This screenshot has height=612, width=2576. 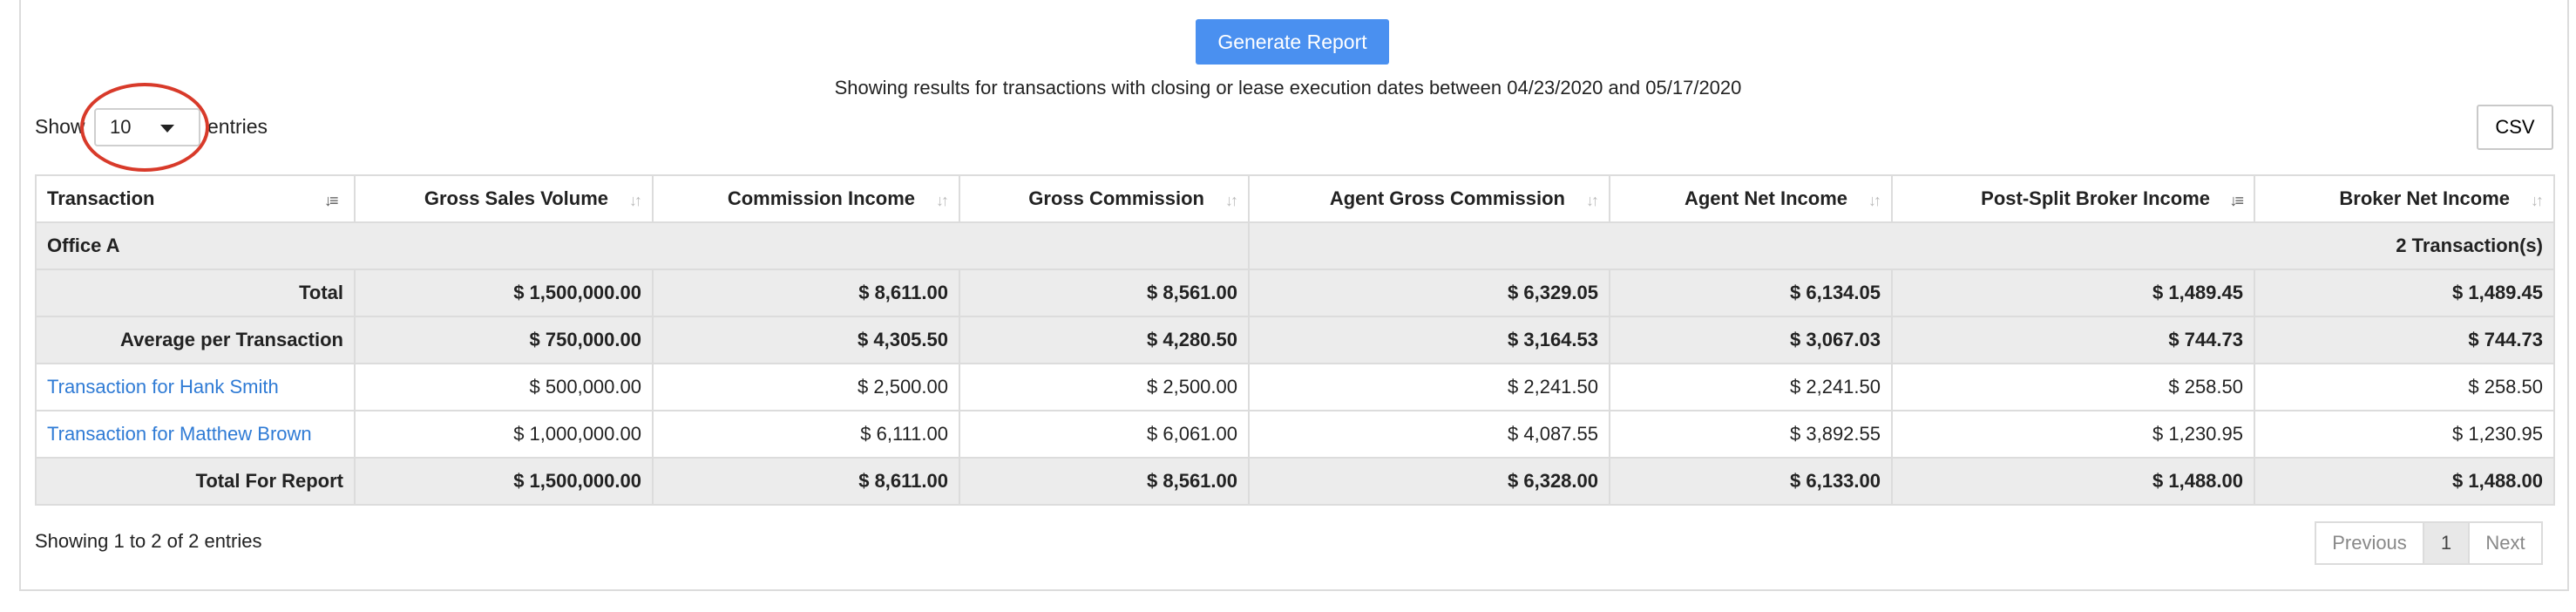 I want to click on column-header: Agent Gross Commission ↓↑, so click(x=1429, y=198).